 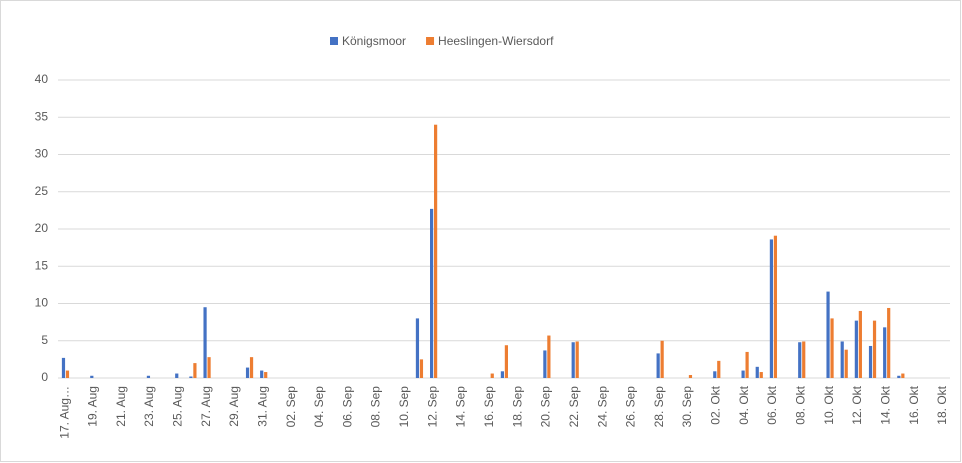 What do you see at coordinates (489, 407) in the screenshot?
I see `x-tick-label: 16. Sep` at bounding box center [489, 407].